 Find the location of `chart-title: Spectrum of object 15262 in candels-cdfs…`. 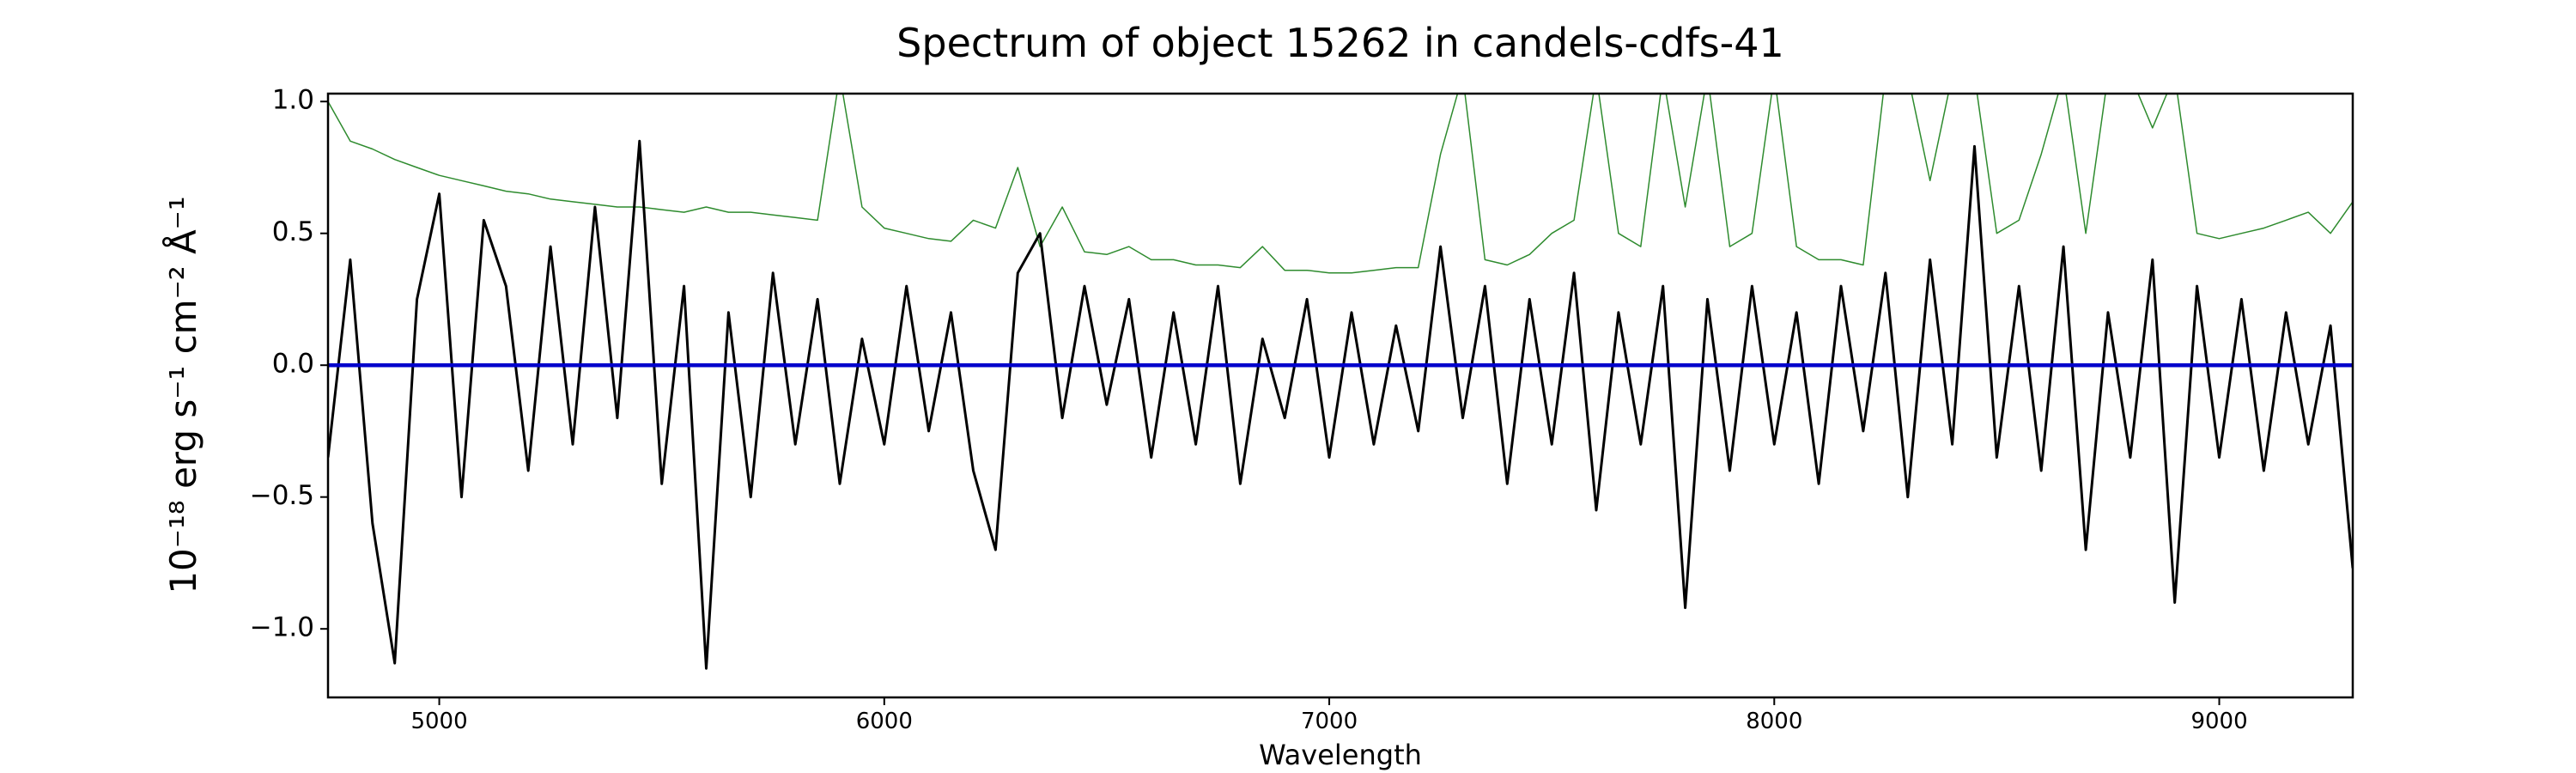

chart-title: Spectrum of object 15262 in candels-cdfs… is located at coordinates (1340, 43).